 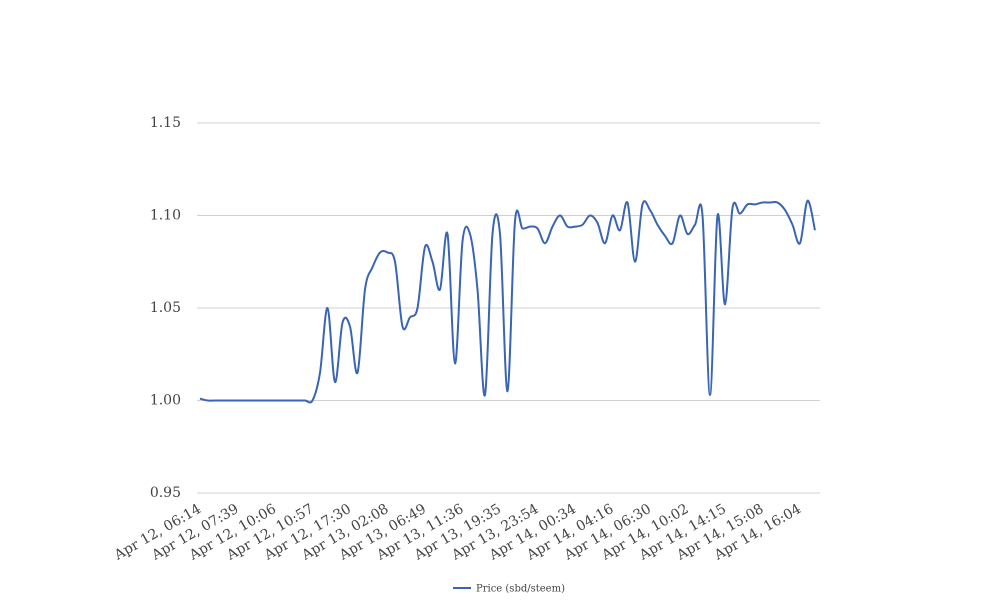 What do you see at coordinates (165, 123) in the screenshot?
I see `y-tick-label: 1.15` at bounding box center [165, 123].